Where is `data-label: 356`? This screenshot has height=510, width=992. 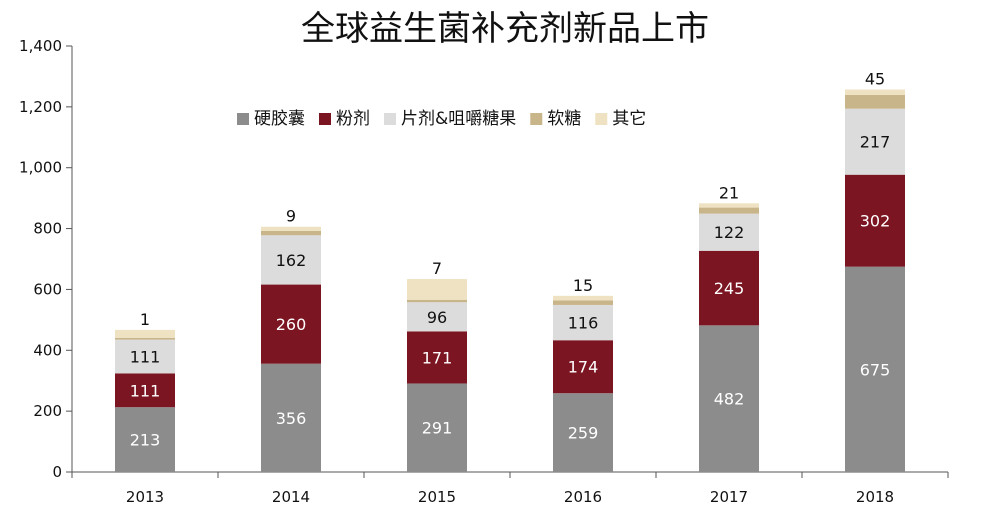 data-label: 356 is located at coordinates (291, 418).